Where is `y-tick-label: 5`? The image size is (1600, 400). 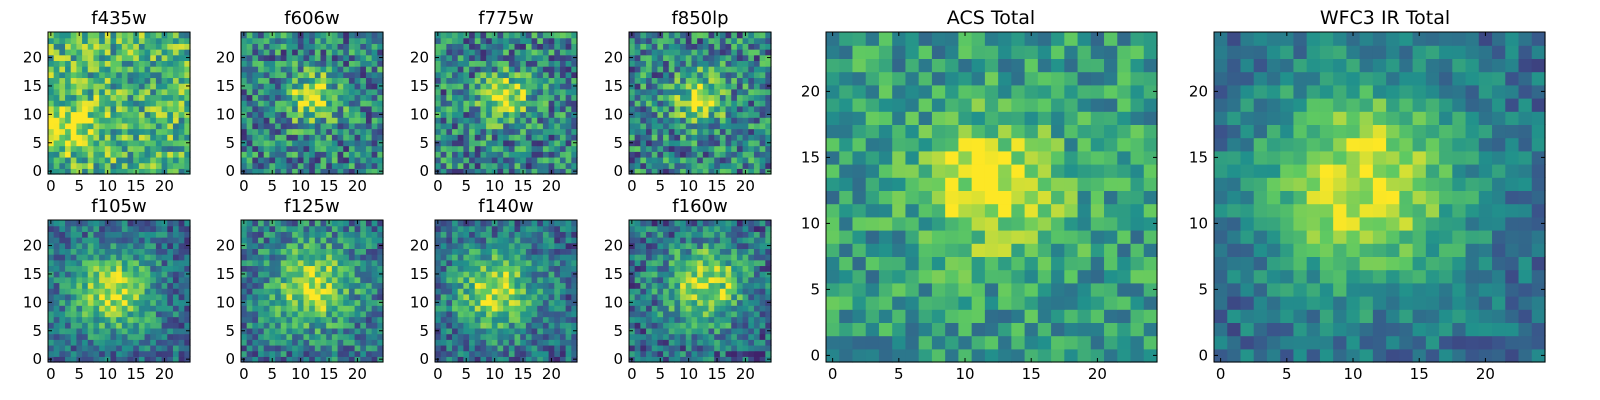
y-tick-label: 5 is located at coordinates (424, 143).